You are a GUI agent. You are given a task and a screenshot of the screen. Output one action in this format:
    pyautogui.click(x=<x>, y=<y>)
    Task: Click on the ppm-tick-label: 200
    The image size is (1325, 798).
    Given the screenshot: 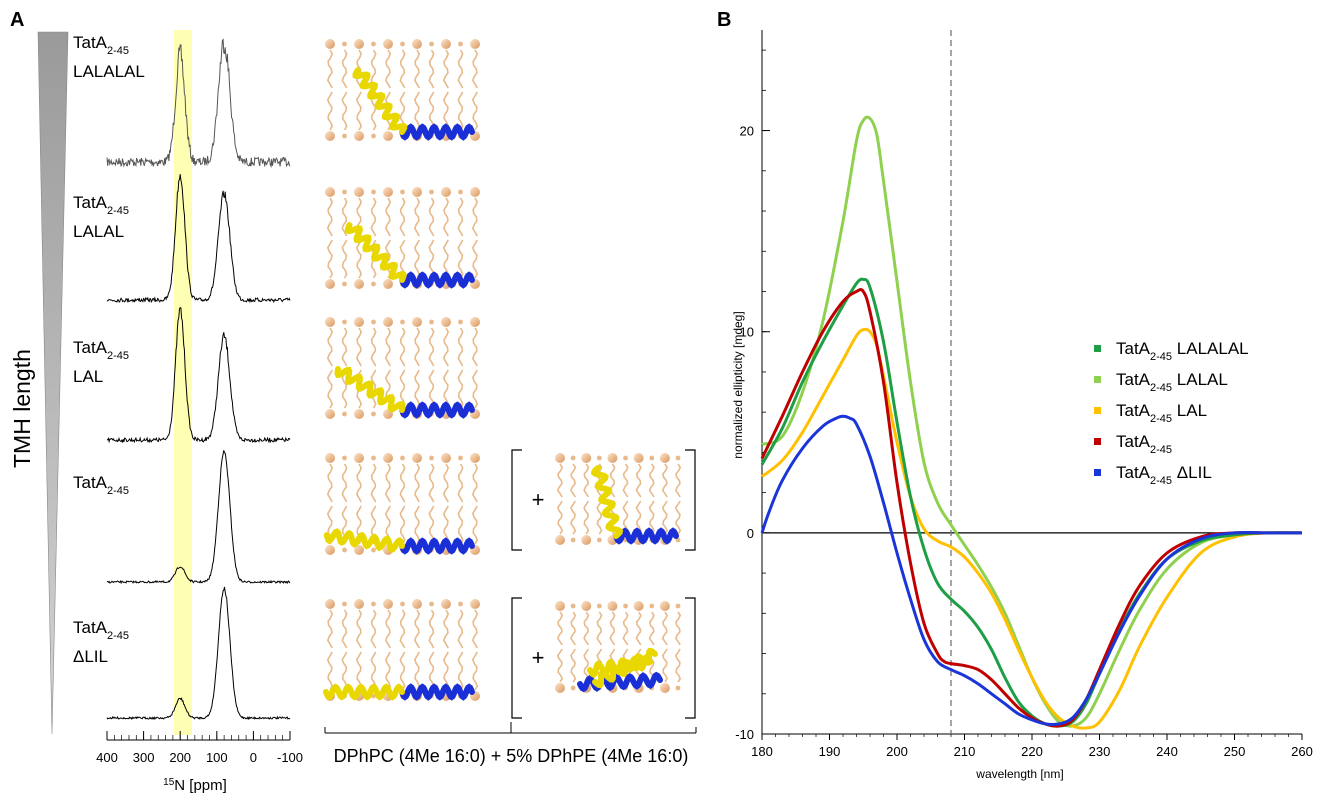 What is the action you would take?
    pyautogui.click(x=180, y=757)
    